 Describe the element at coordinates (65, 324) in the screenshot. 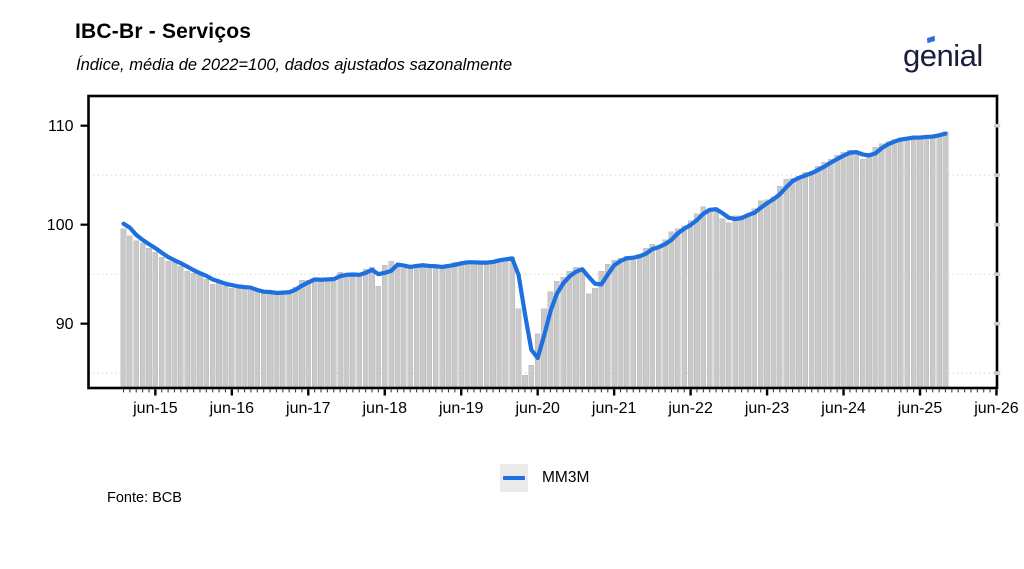

I see `svg-text: 90` at that location.